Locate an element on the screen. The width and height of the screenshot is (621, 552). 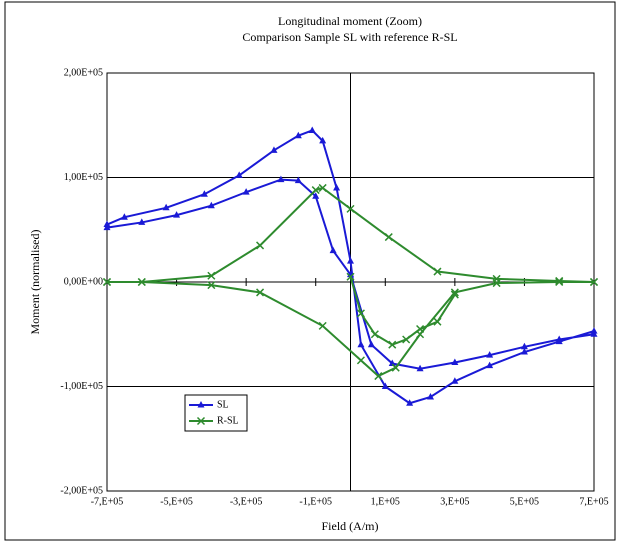
y-tick-label: 0,00E+00 is located at coordinates (83, 281).